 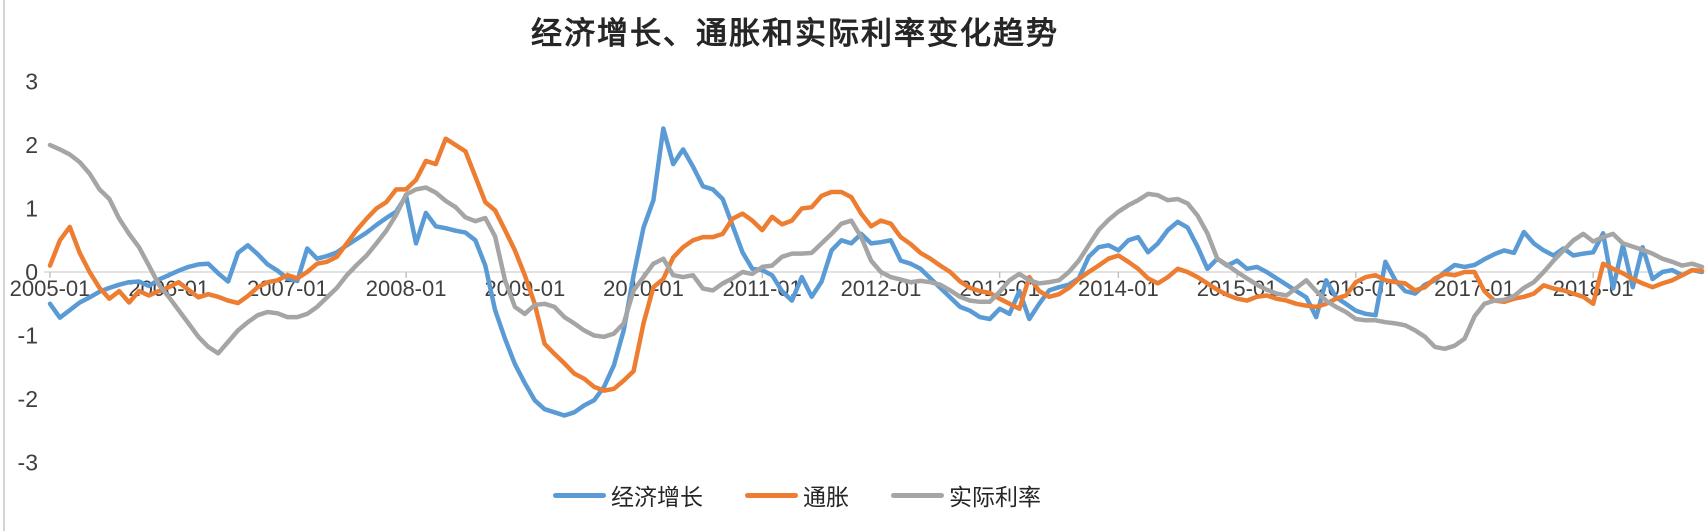 What do you see at coordinates (31, 272) in the screenshot?
I see `y-tick-label: 0` at bounding box center [31, 272].